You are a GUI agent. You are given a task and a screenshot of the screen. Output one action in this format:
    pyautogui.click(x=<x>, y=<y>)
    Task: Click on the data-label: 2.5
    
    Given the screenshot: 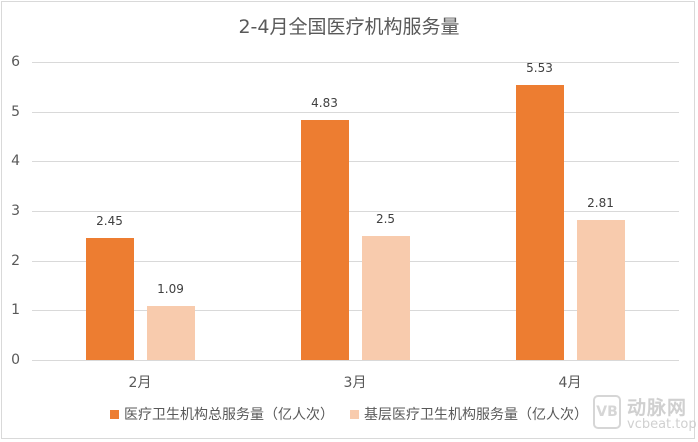 What is the action you would take?
    pyautogui.click(x=385, y=218)
    